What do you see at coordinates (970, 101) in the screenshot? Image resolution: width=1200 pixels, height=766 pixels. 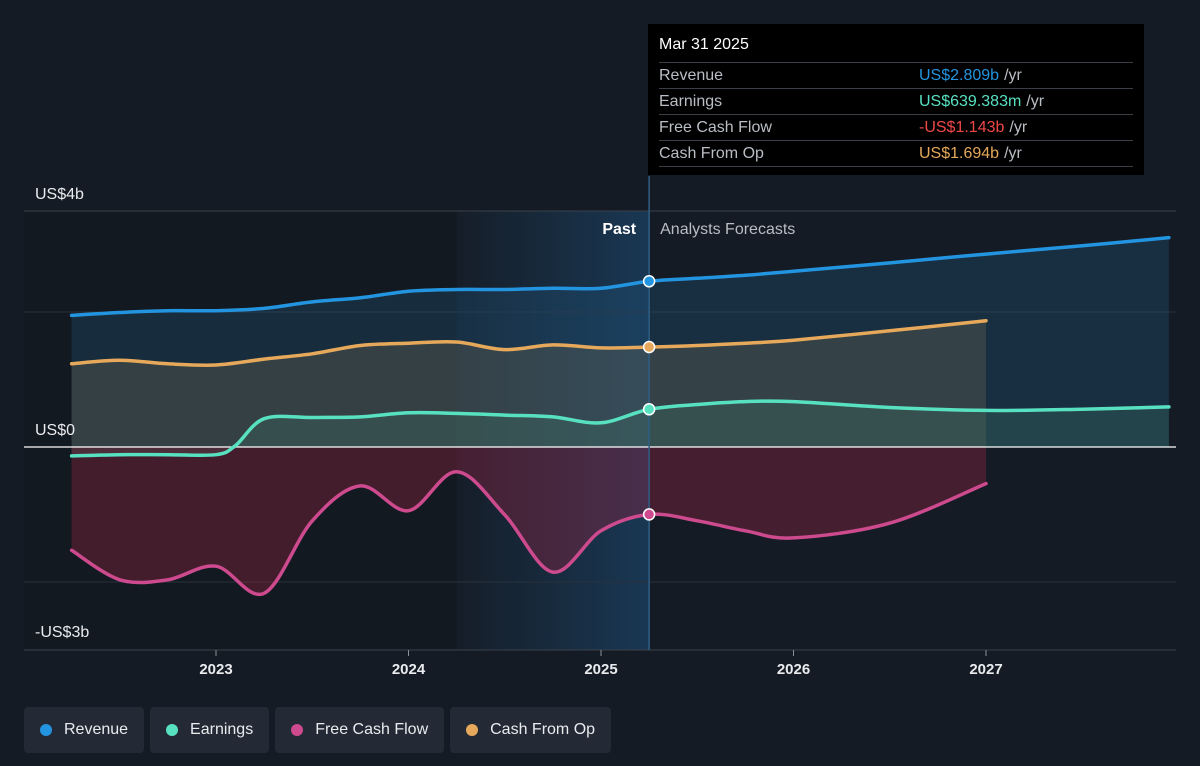 I see `tooltip-value: US$639.383m` at bounding box center [970, 101].